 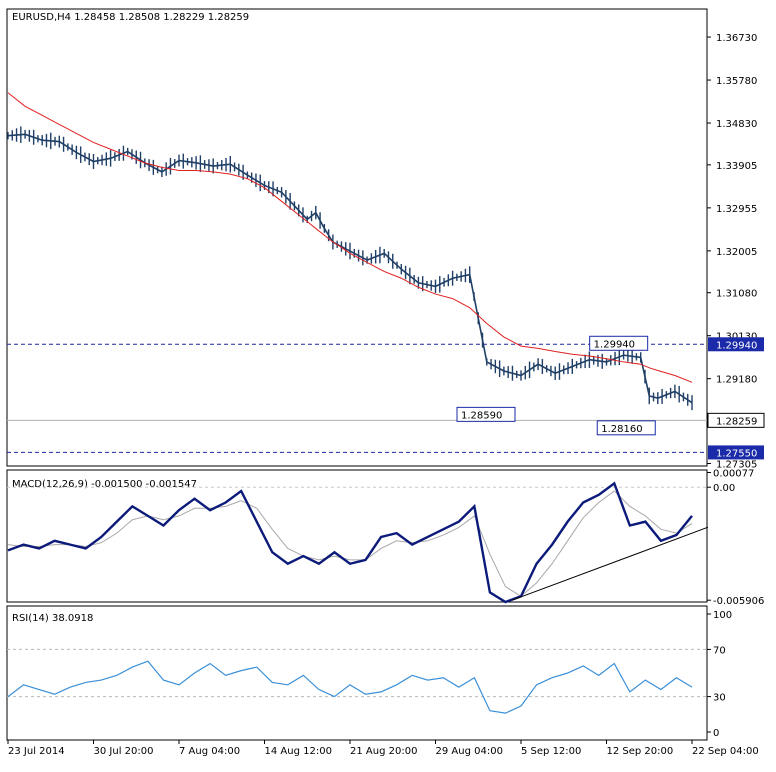 What do you see at coordinates (736, 252) in the screenshot?
I see `price-tick-label: 1.32005` at bounding box center [736, 252].